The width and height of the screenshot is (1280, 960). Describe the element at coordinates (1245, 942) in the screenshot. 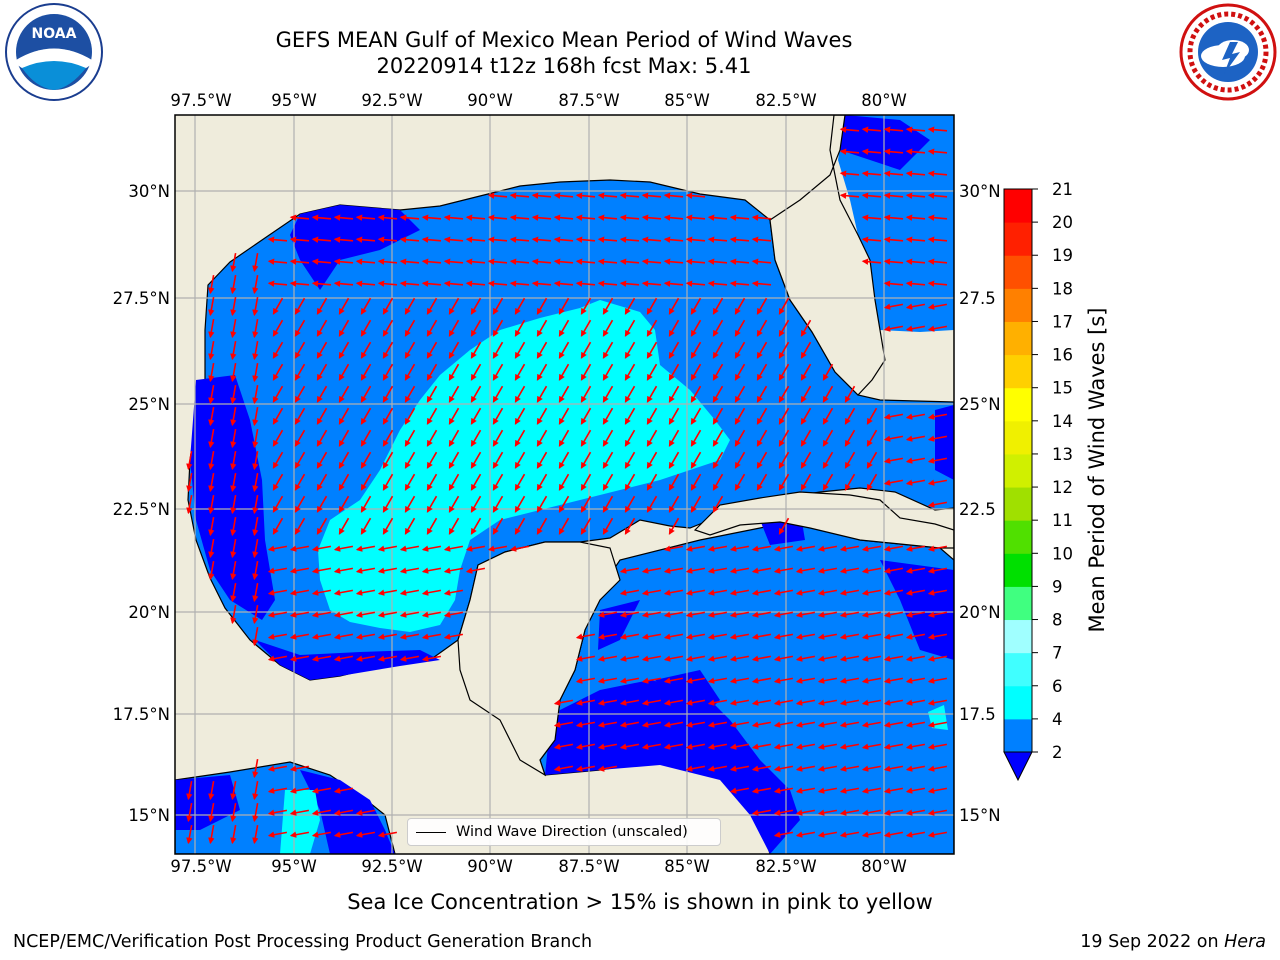

I see `footer-host: Hera` at that location.